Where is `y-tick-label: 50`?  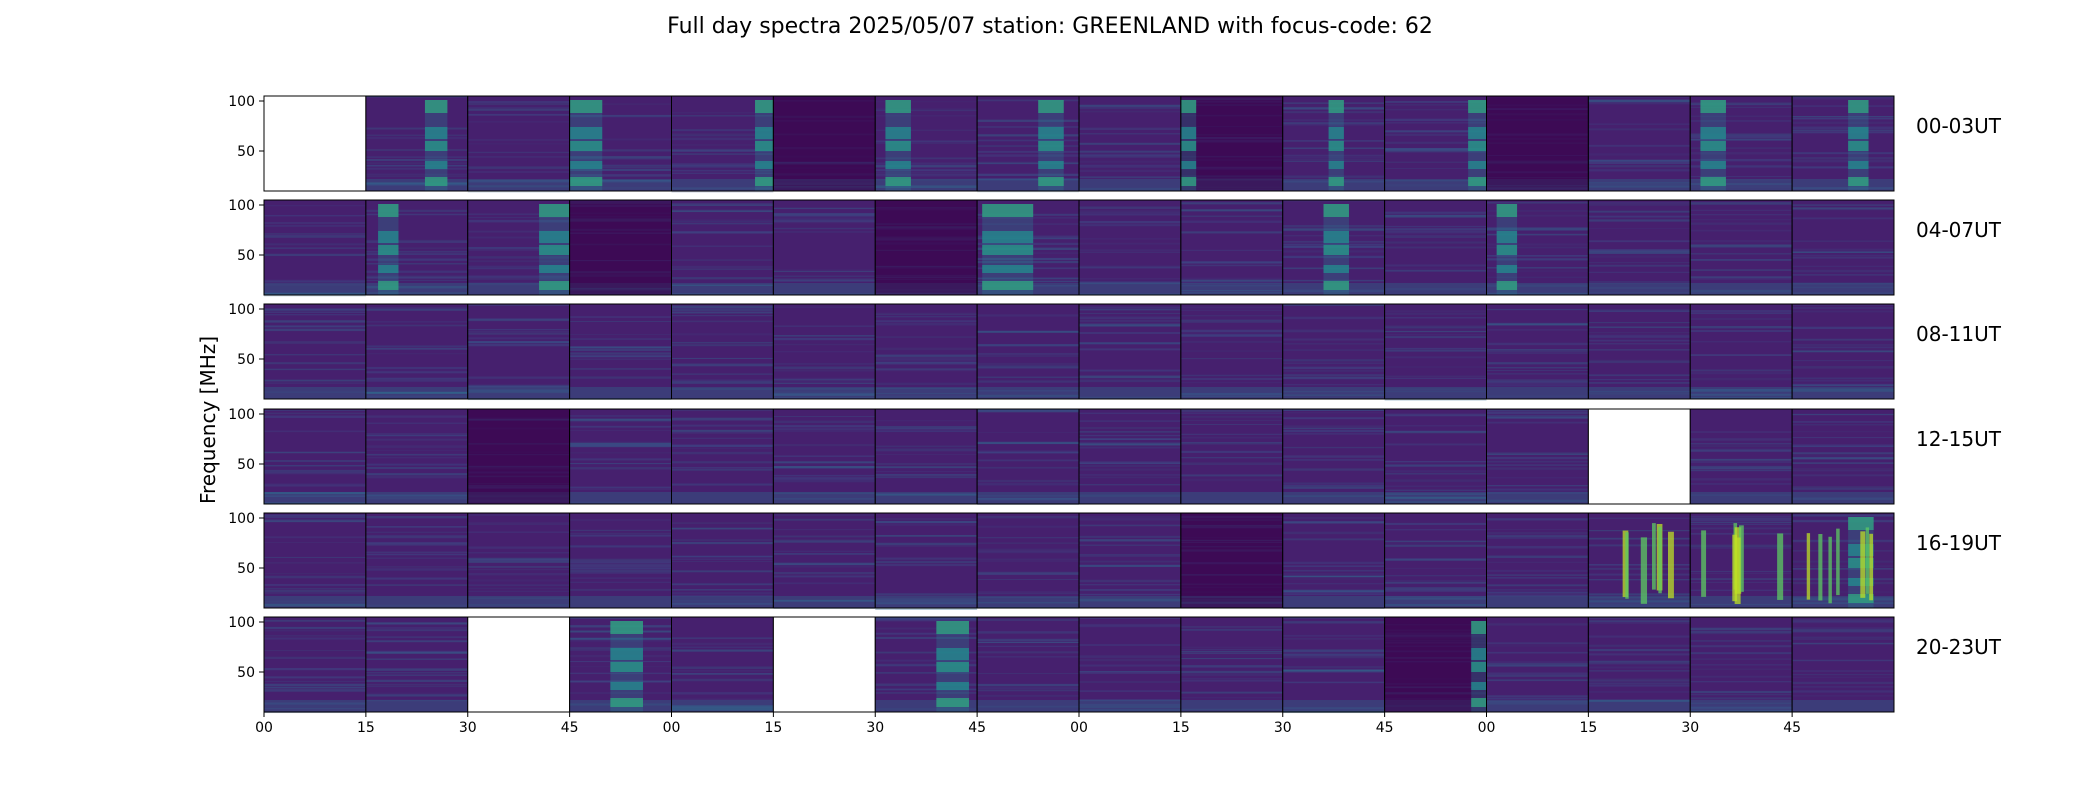 y-tick-label: 50 is located at coordinates (246, 673).